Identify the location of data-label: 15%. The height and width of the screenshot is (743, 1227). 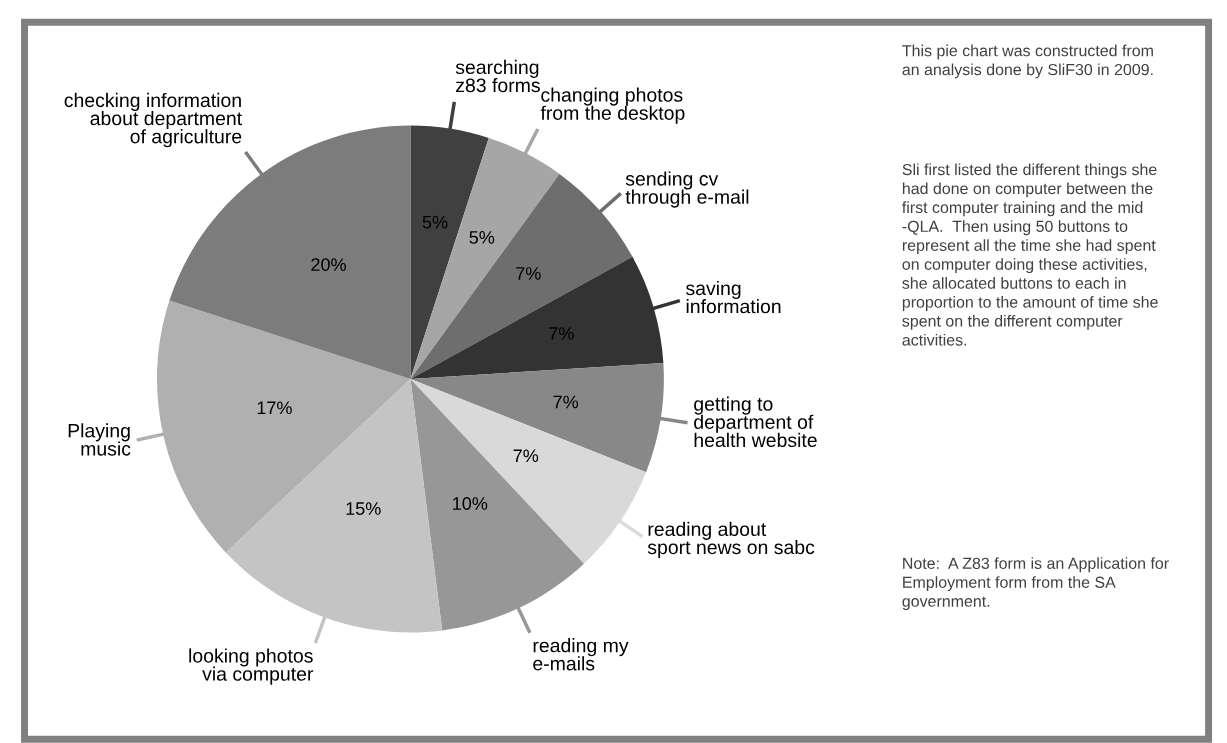
(363, 508).